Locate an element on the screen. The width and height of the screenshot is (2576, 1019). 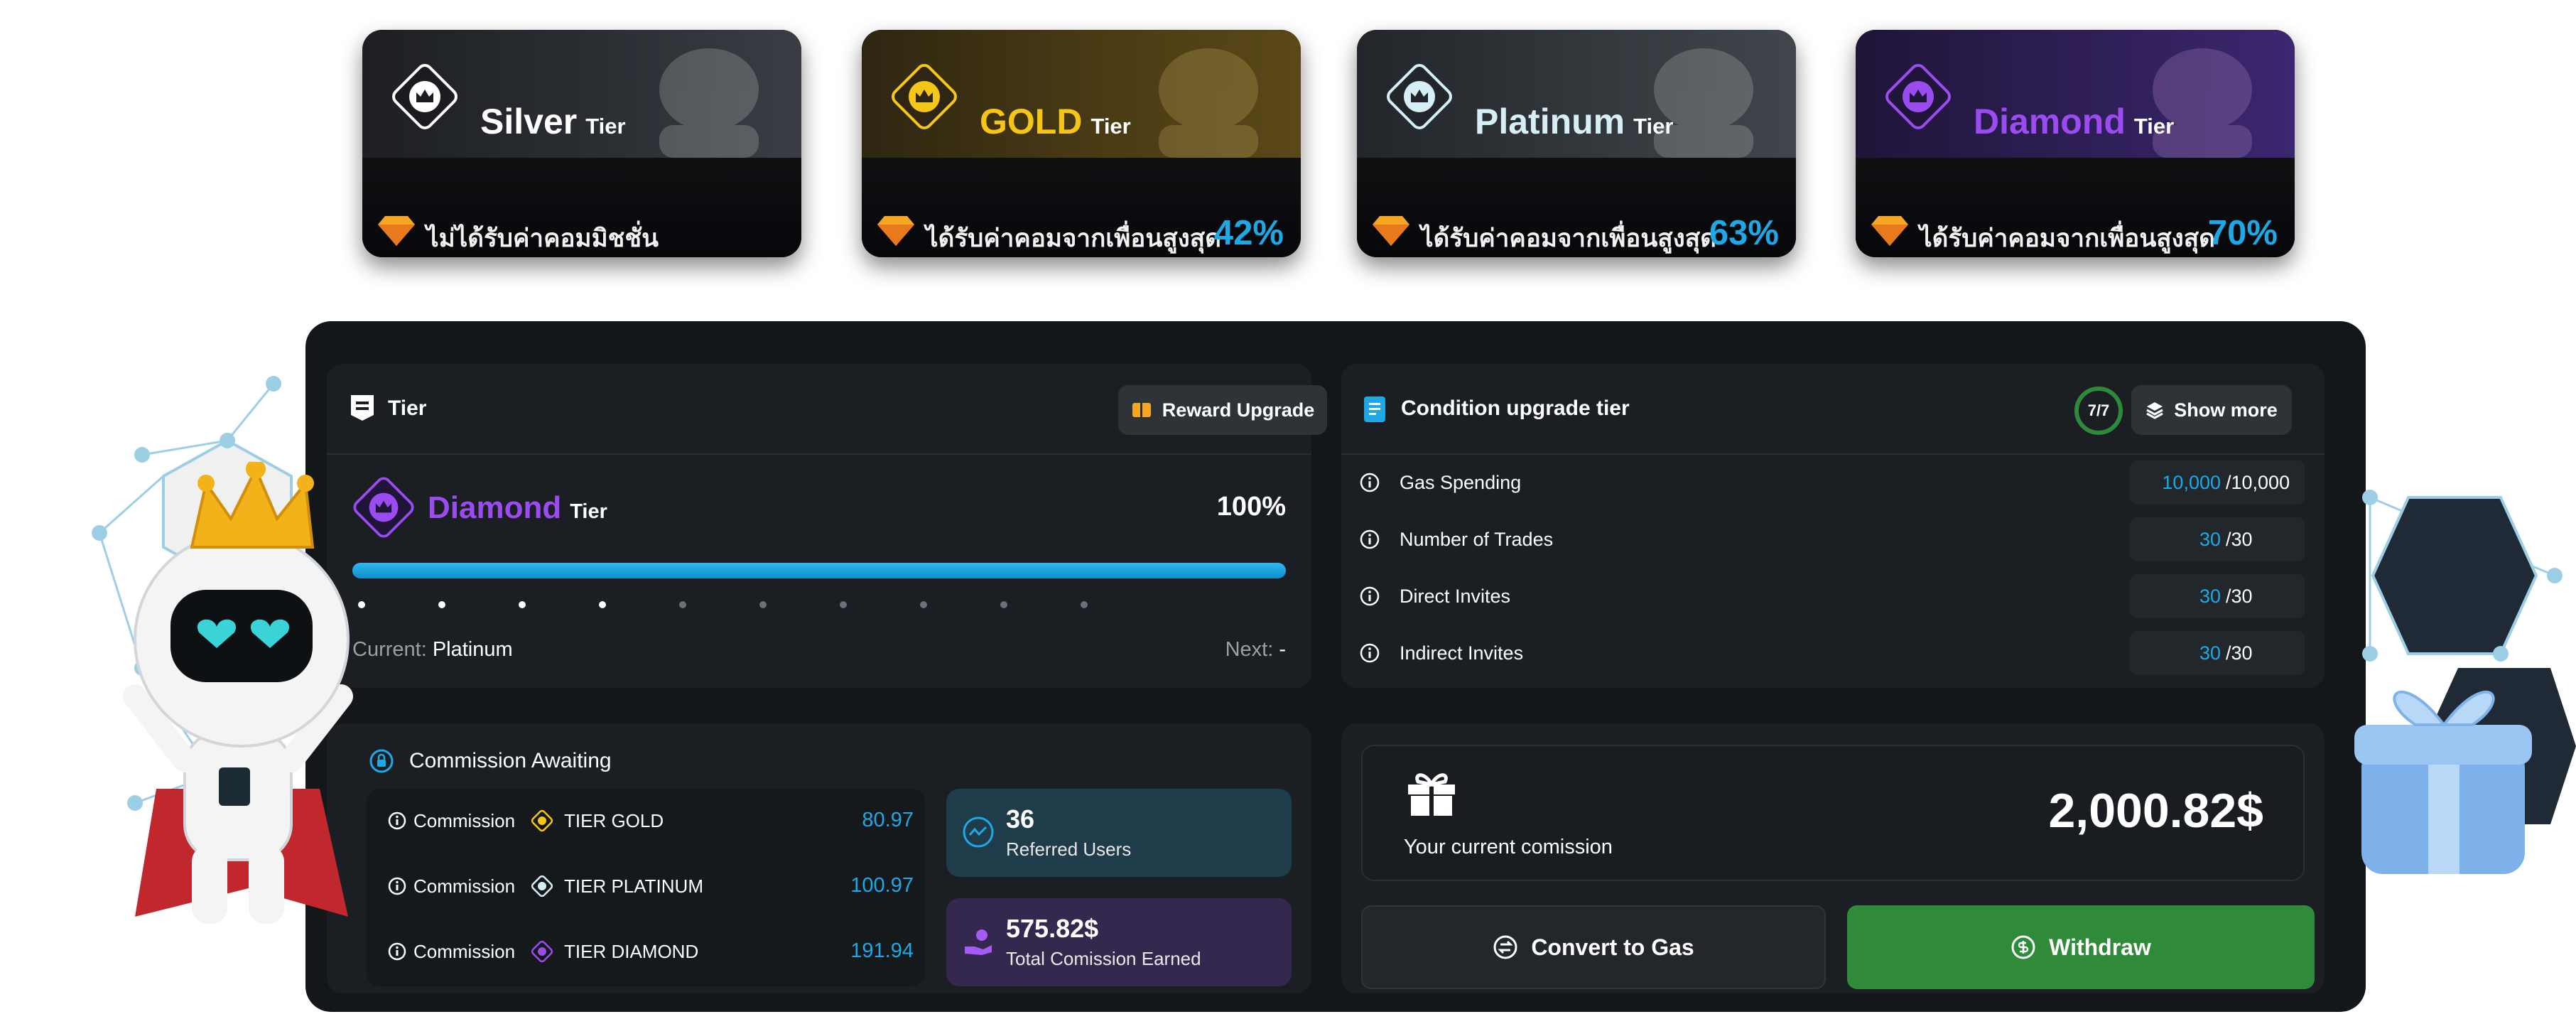
withdraw-label: Withdraw is located at coordinates (2100, 947).